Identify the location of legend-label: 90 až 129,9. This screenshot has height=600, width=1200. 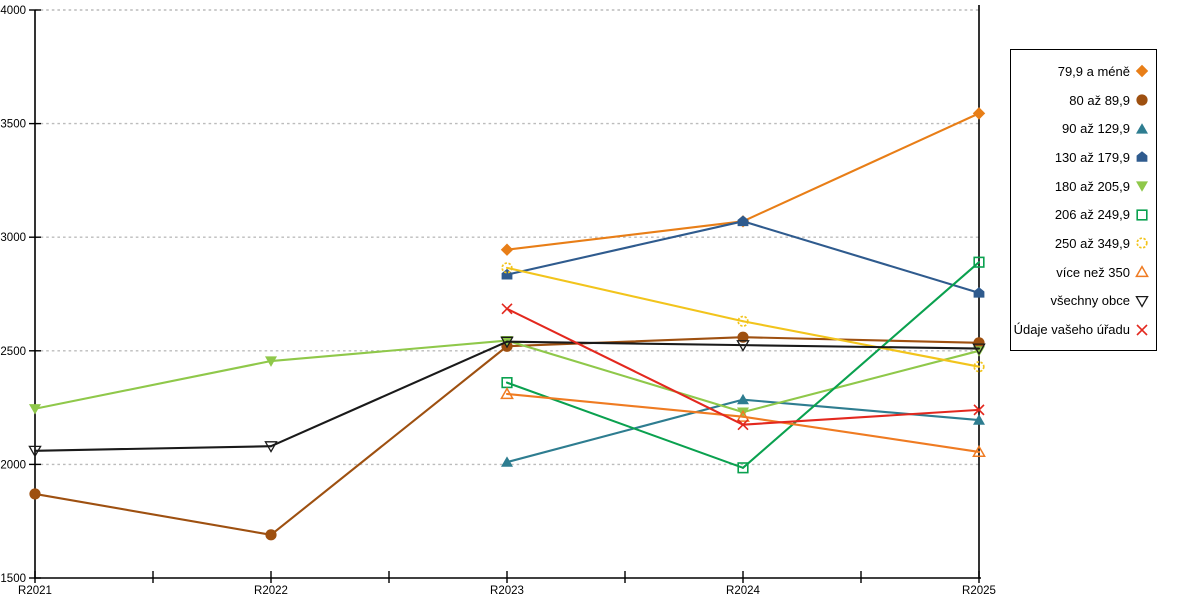
(1096, 129).